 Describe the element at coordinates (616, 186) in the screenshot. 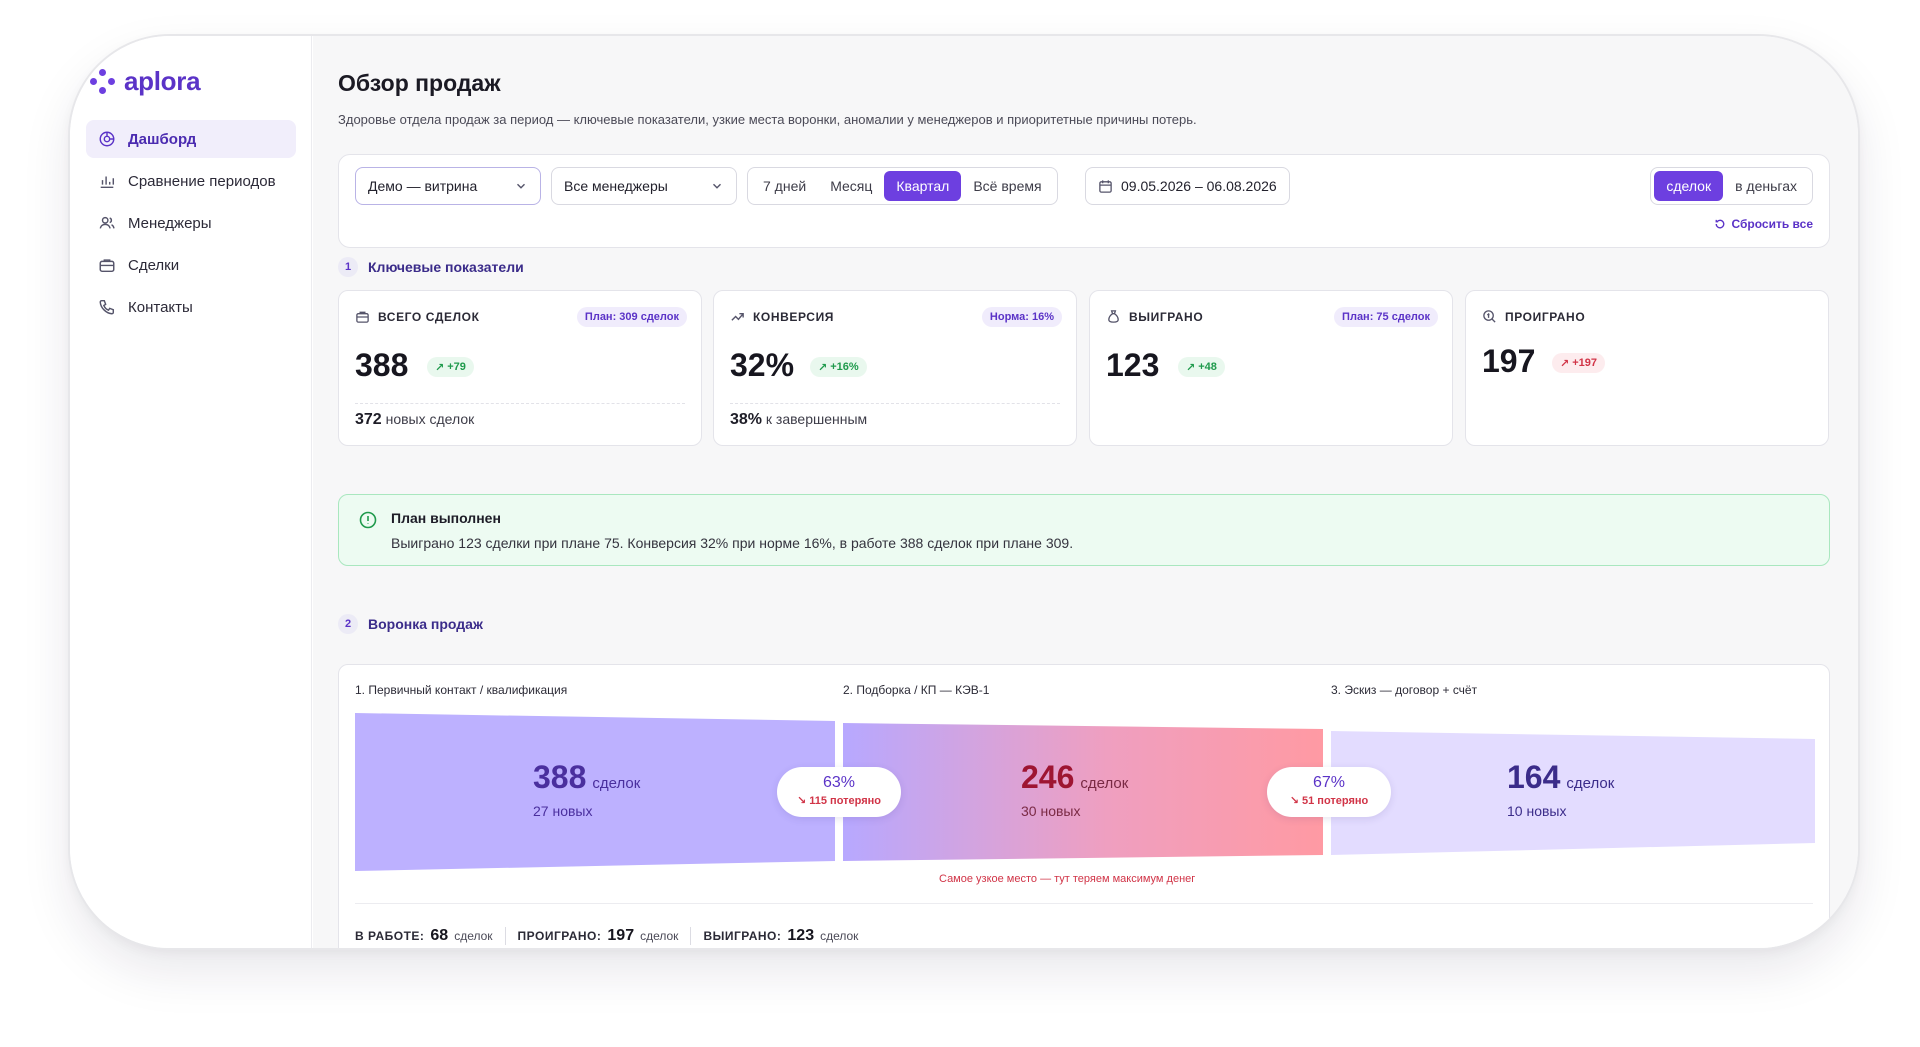

I see `managers-select-value: Все менеджеры` at that location.